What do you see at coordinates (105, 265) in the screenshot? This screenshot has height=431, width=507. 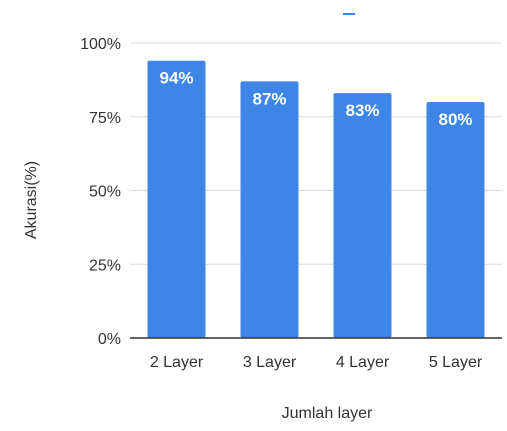 I see `y-tick-label: 25%` at bounding box center [105, 265].